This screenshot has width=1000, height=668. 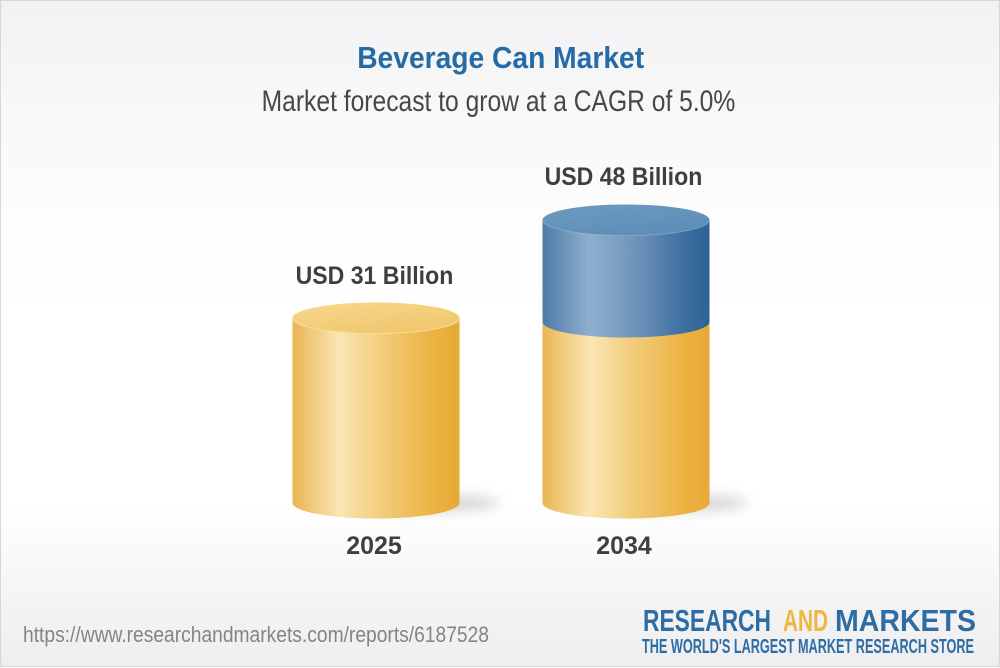 I want to click on svg-text: MARKETS, so click(x=905, y=620).